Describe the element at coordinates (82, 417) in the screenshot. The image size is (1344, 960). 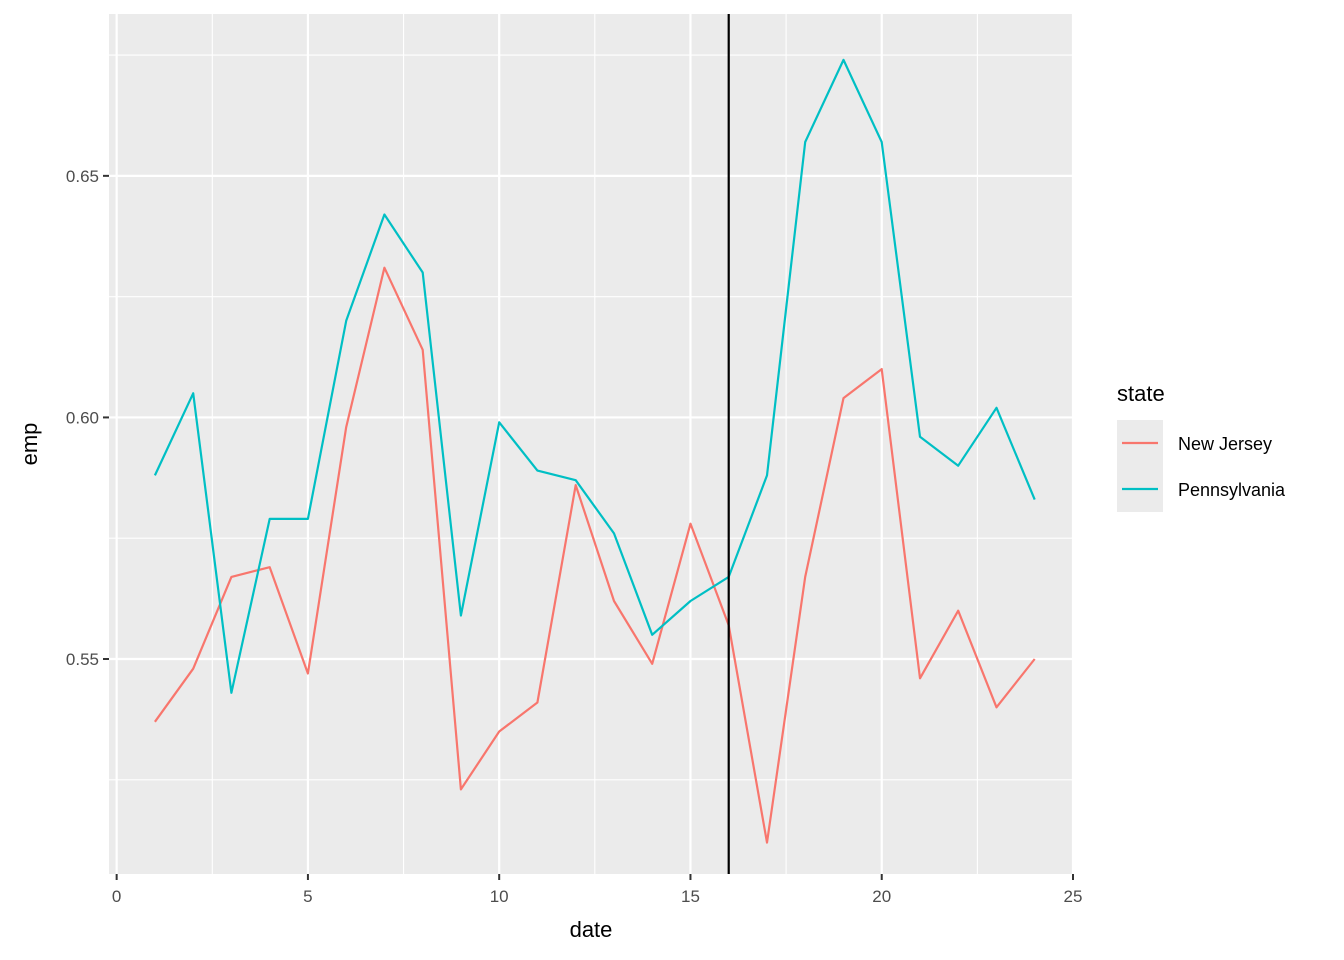
I see `y-tick-label: 0.60` at that location.